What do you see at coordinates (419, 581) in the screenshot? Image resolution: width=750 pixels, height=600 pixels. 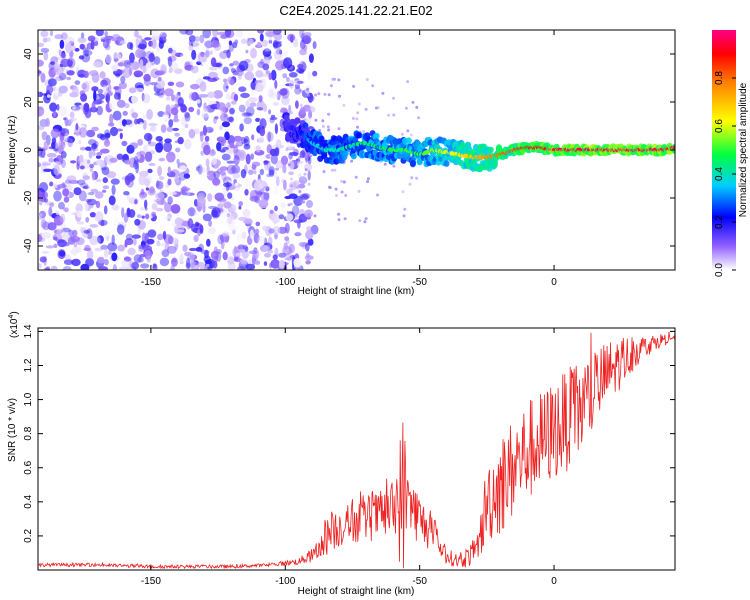 I see `x-tick-label: -50` at bounding box center [419, 581].